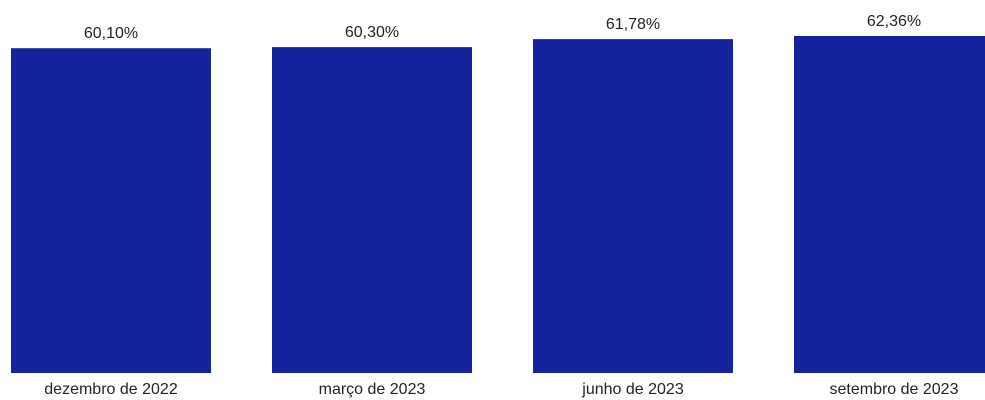  Describe the element at coordinates (111, 33) in the screenshot. I see `data-label-1: 60,10%` at that location.